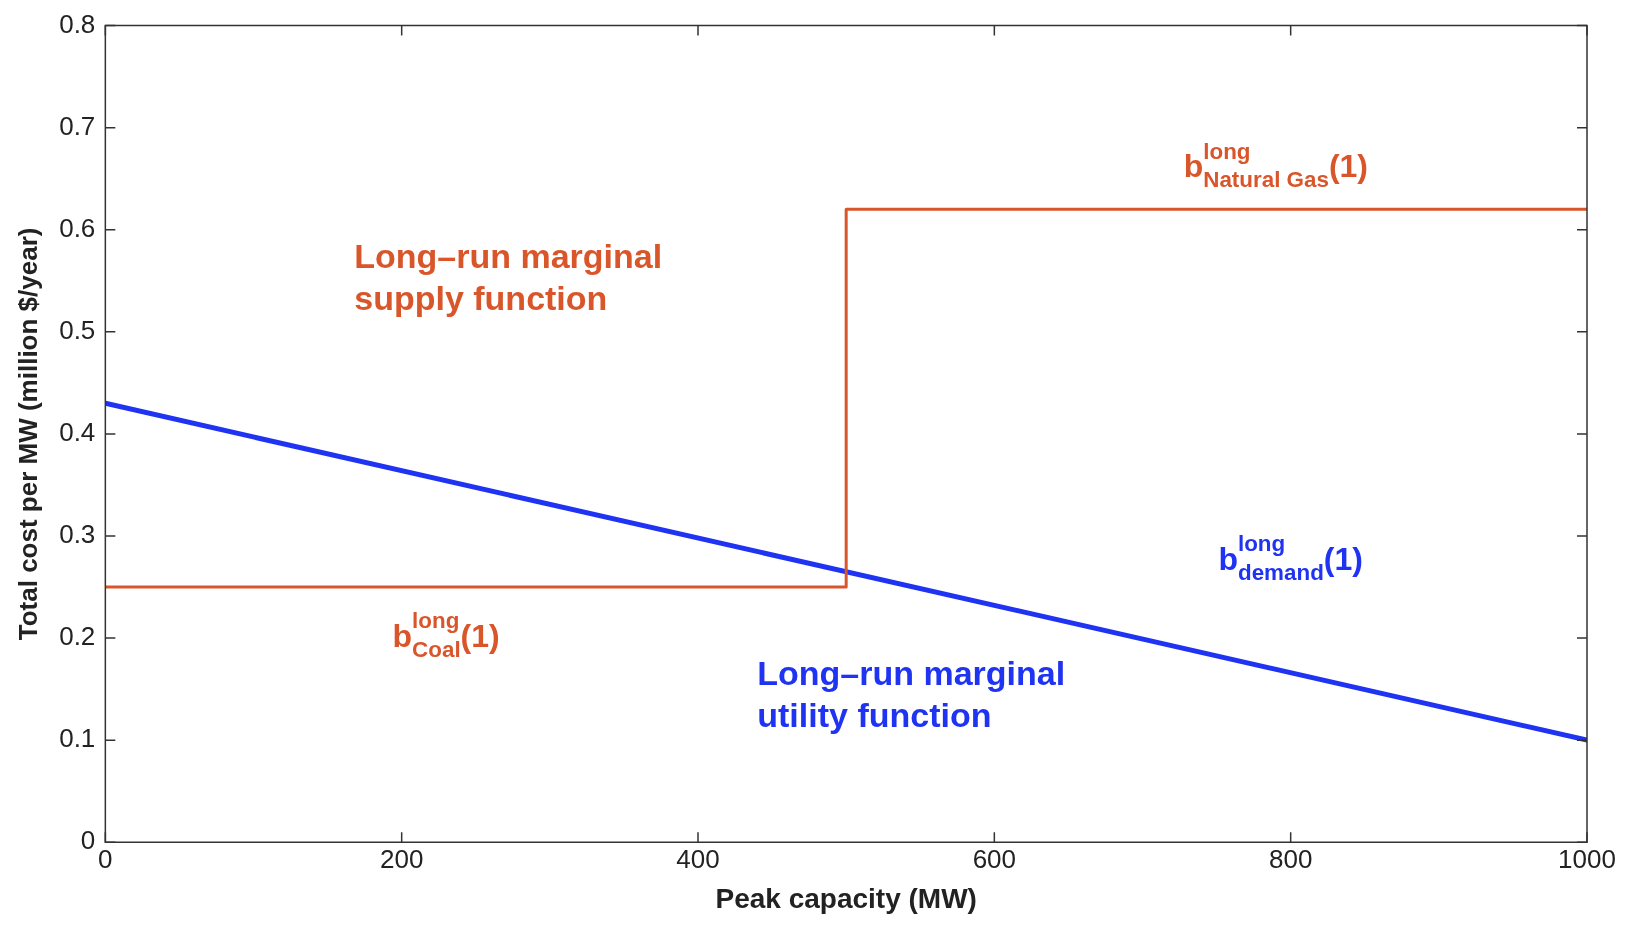 The image size is (1627, 931). What do you see at coordinates (994, 858) in the screenshot?
I see `x-tick-label: 600` at bounding box center [994, 858].